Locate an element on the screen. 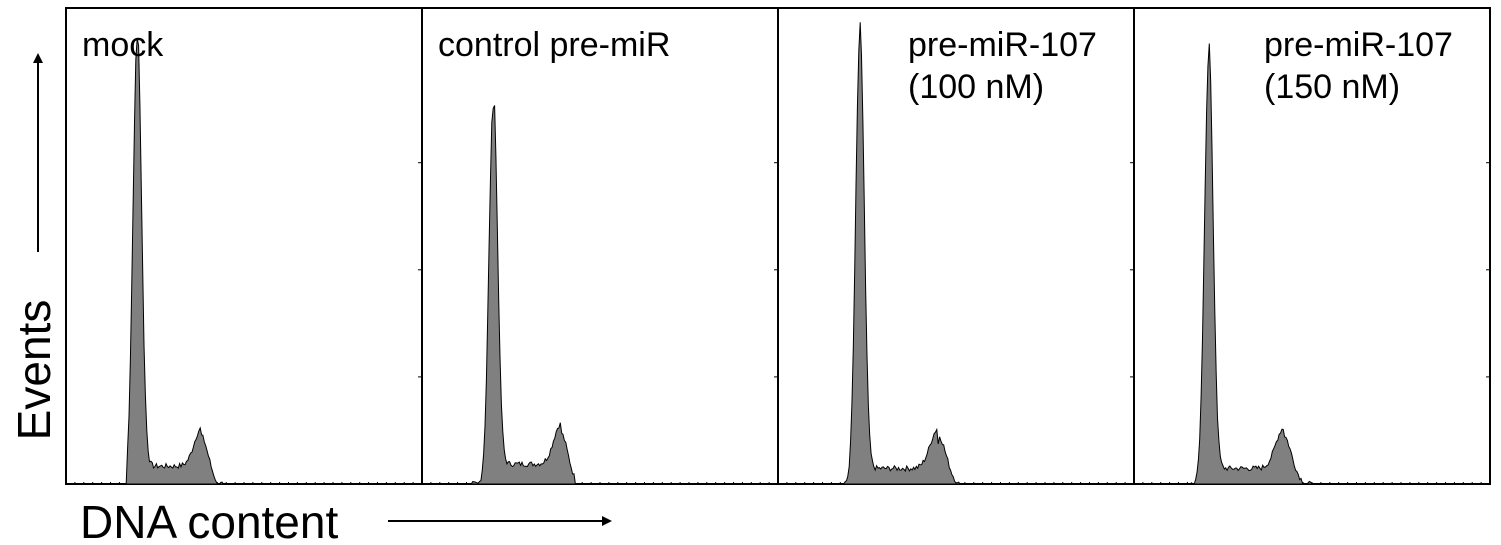  panel-label: pre-miR-107 (100 nM) is located at coordinates (1002, 66).